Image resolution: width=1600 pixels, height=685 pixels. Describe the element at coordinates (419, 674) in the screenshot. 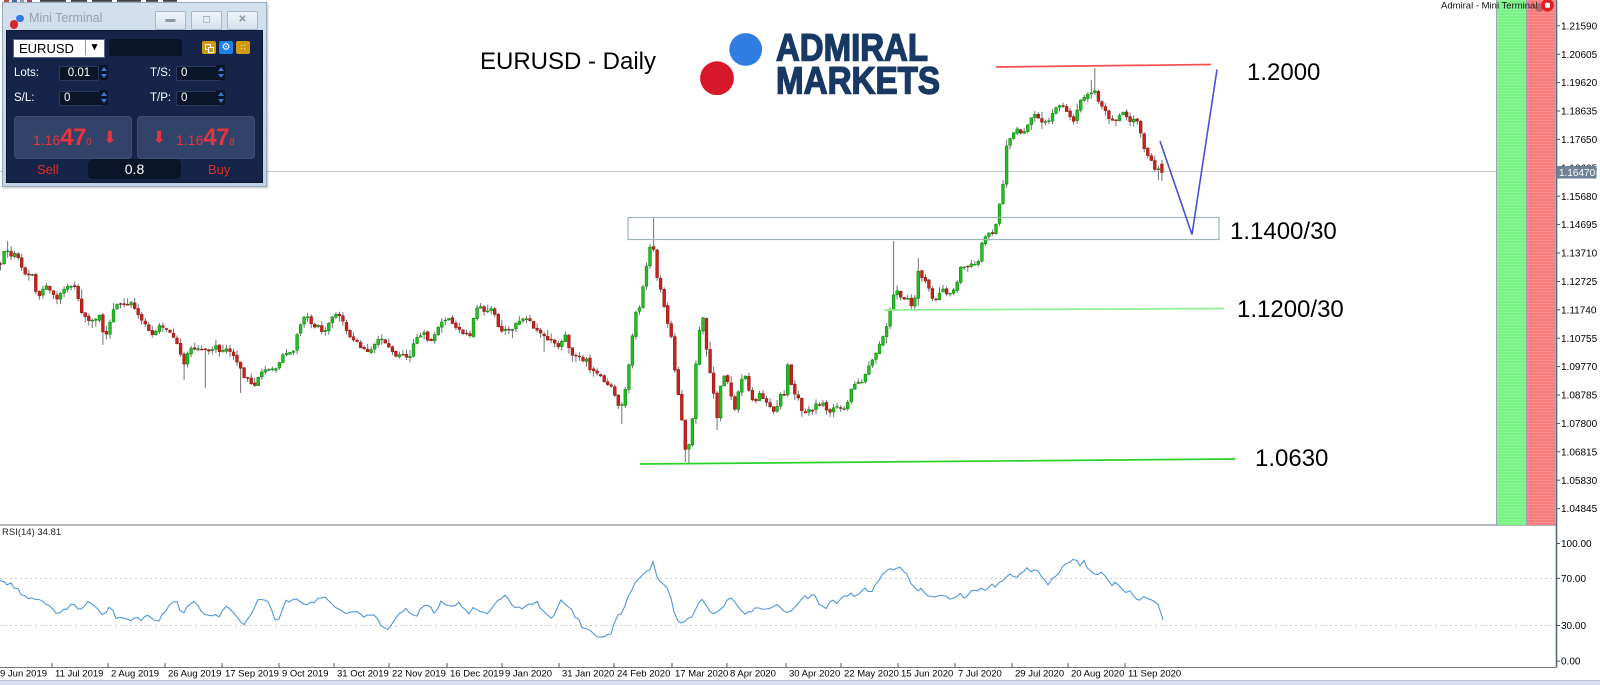

I see `svg-text: 22 Nov 2019` at that location.